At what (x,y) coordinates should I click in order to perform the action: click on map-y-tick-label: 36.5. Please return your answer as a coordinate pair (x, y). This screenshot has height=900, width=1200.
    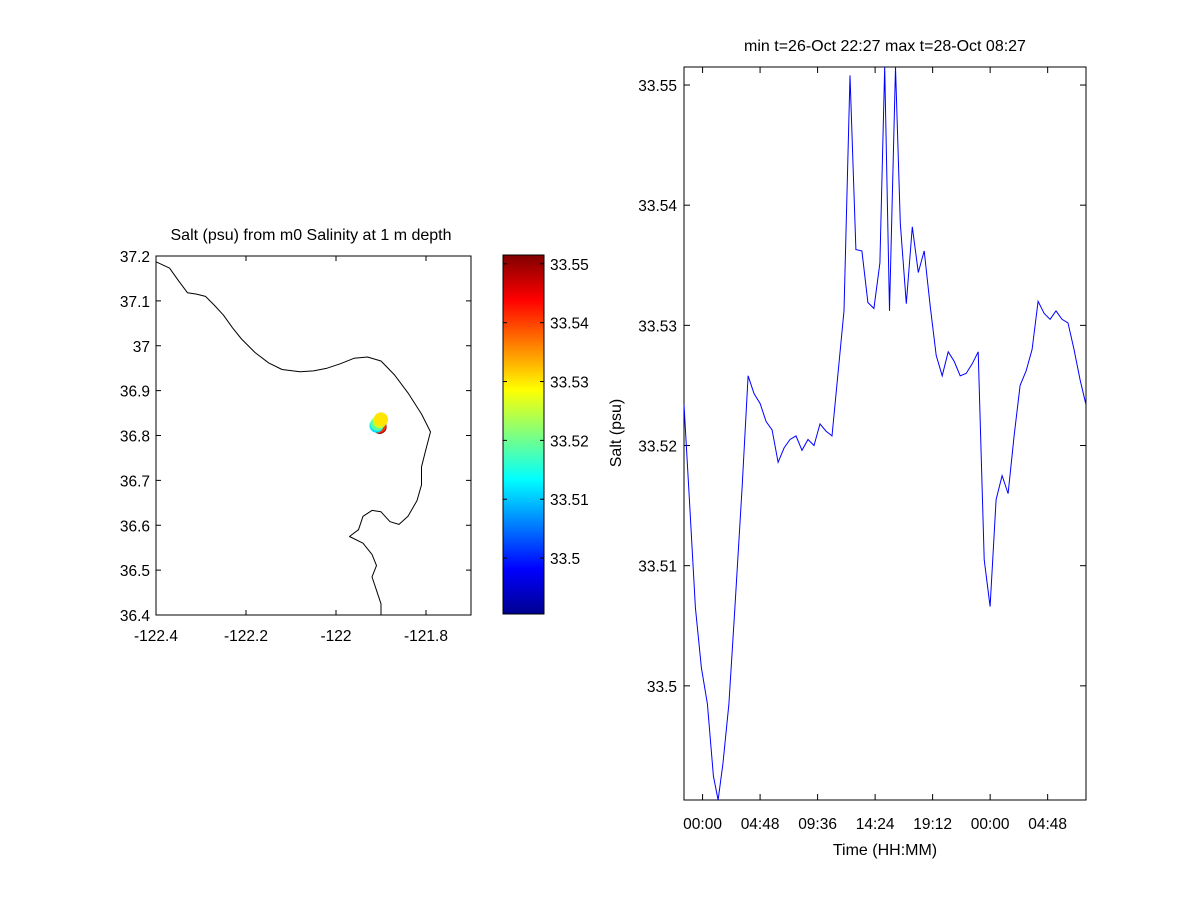
    Looking at the image, I should click on (135, 571).